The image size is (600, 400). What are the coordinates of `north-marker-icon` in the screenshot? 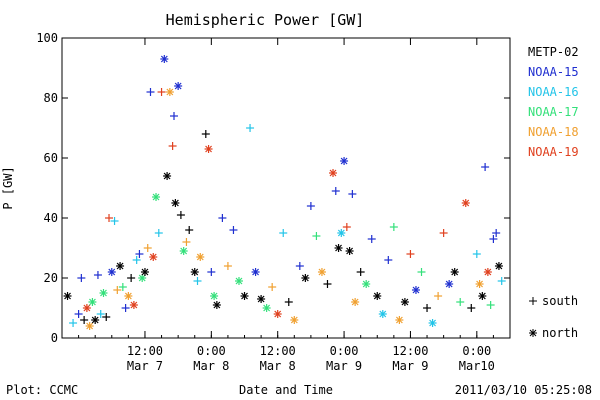 It's located at (533, 333).